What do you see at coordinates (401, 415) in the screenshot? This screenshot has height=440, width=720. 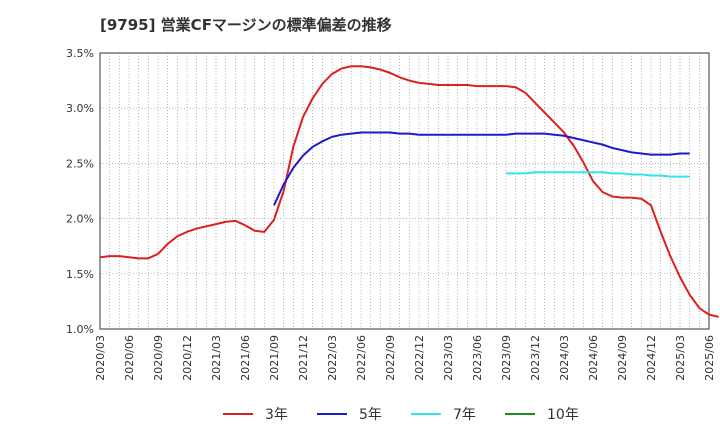 I see `legend: 3年 5年 7年 10年` at bounding box center [401, 415].